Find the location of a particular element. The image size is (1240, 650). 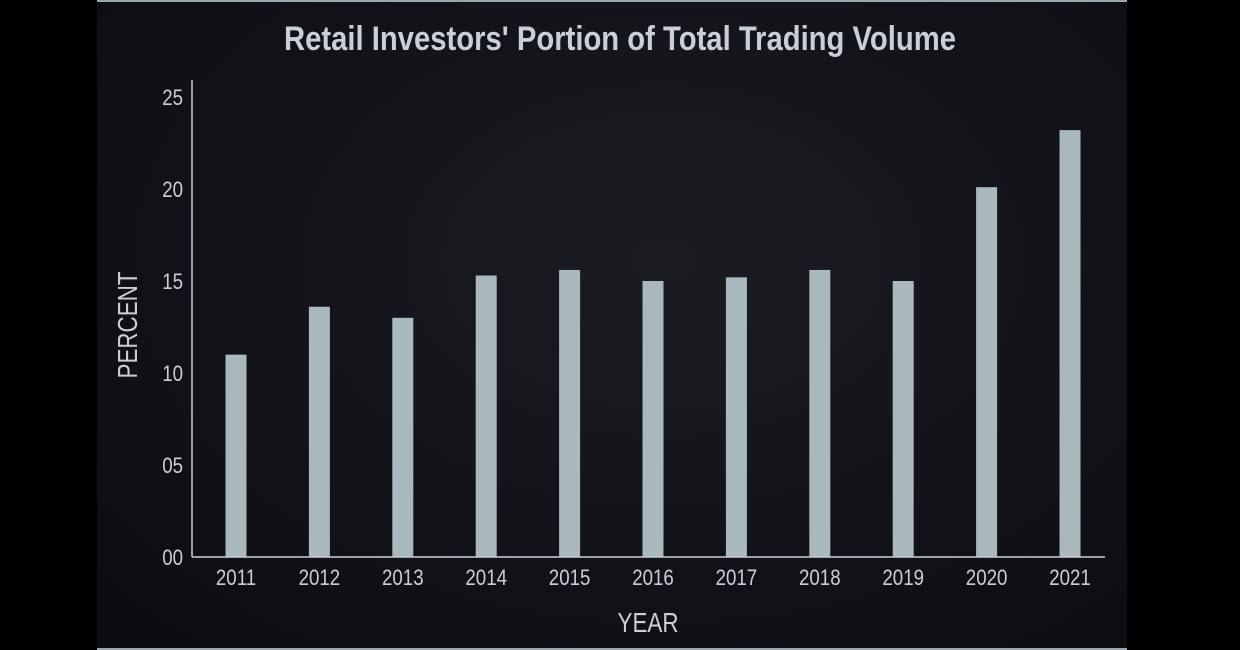

x-tick-label: 2011 is located at coordinates (236, 579).